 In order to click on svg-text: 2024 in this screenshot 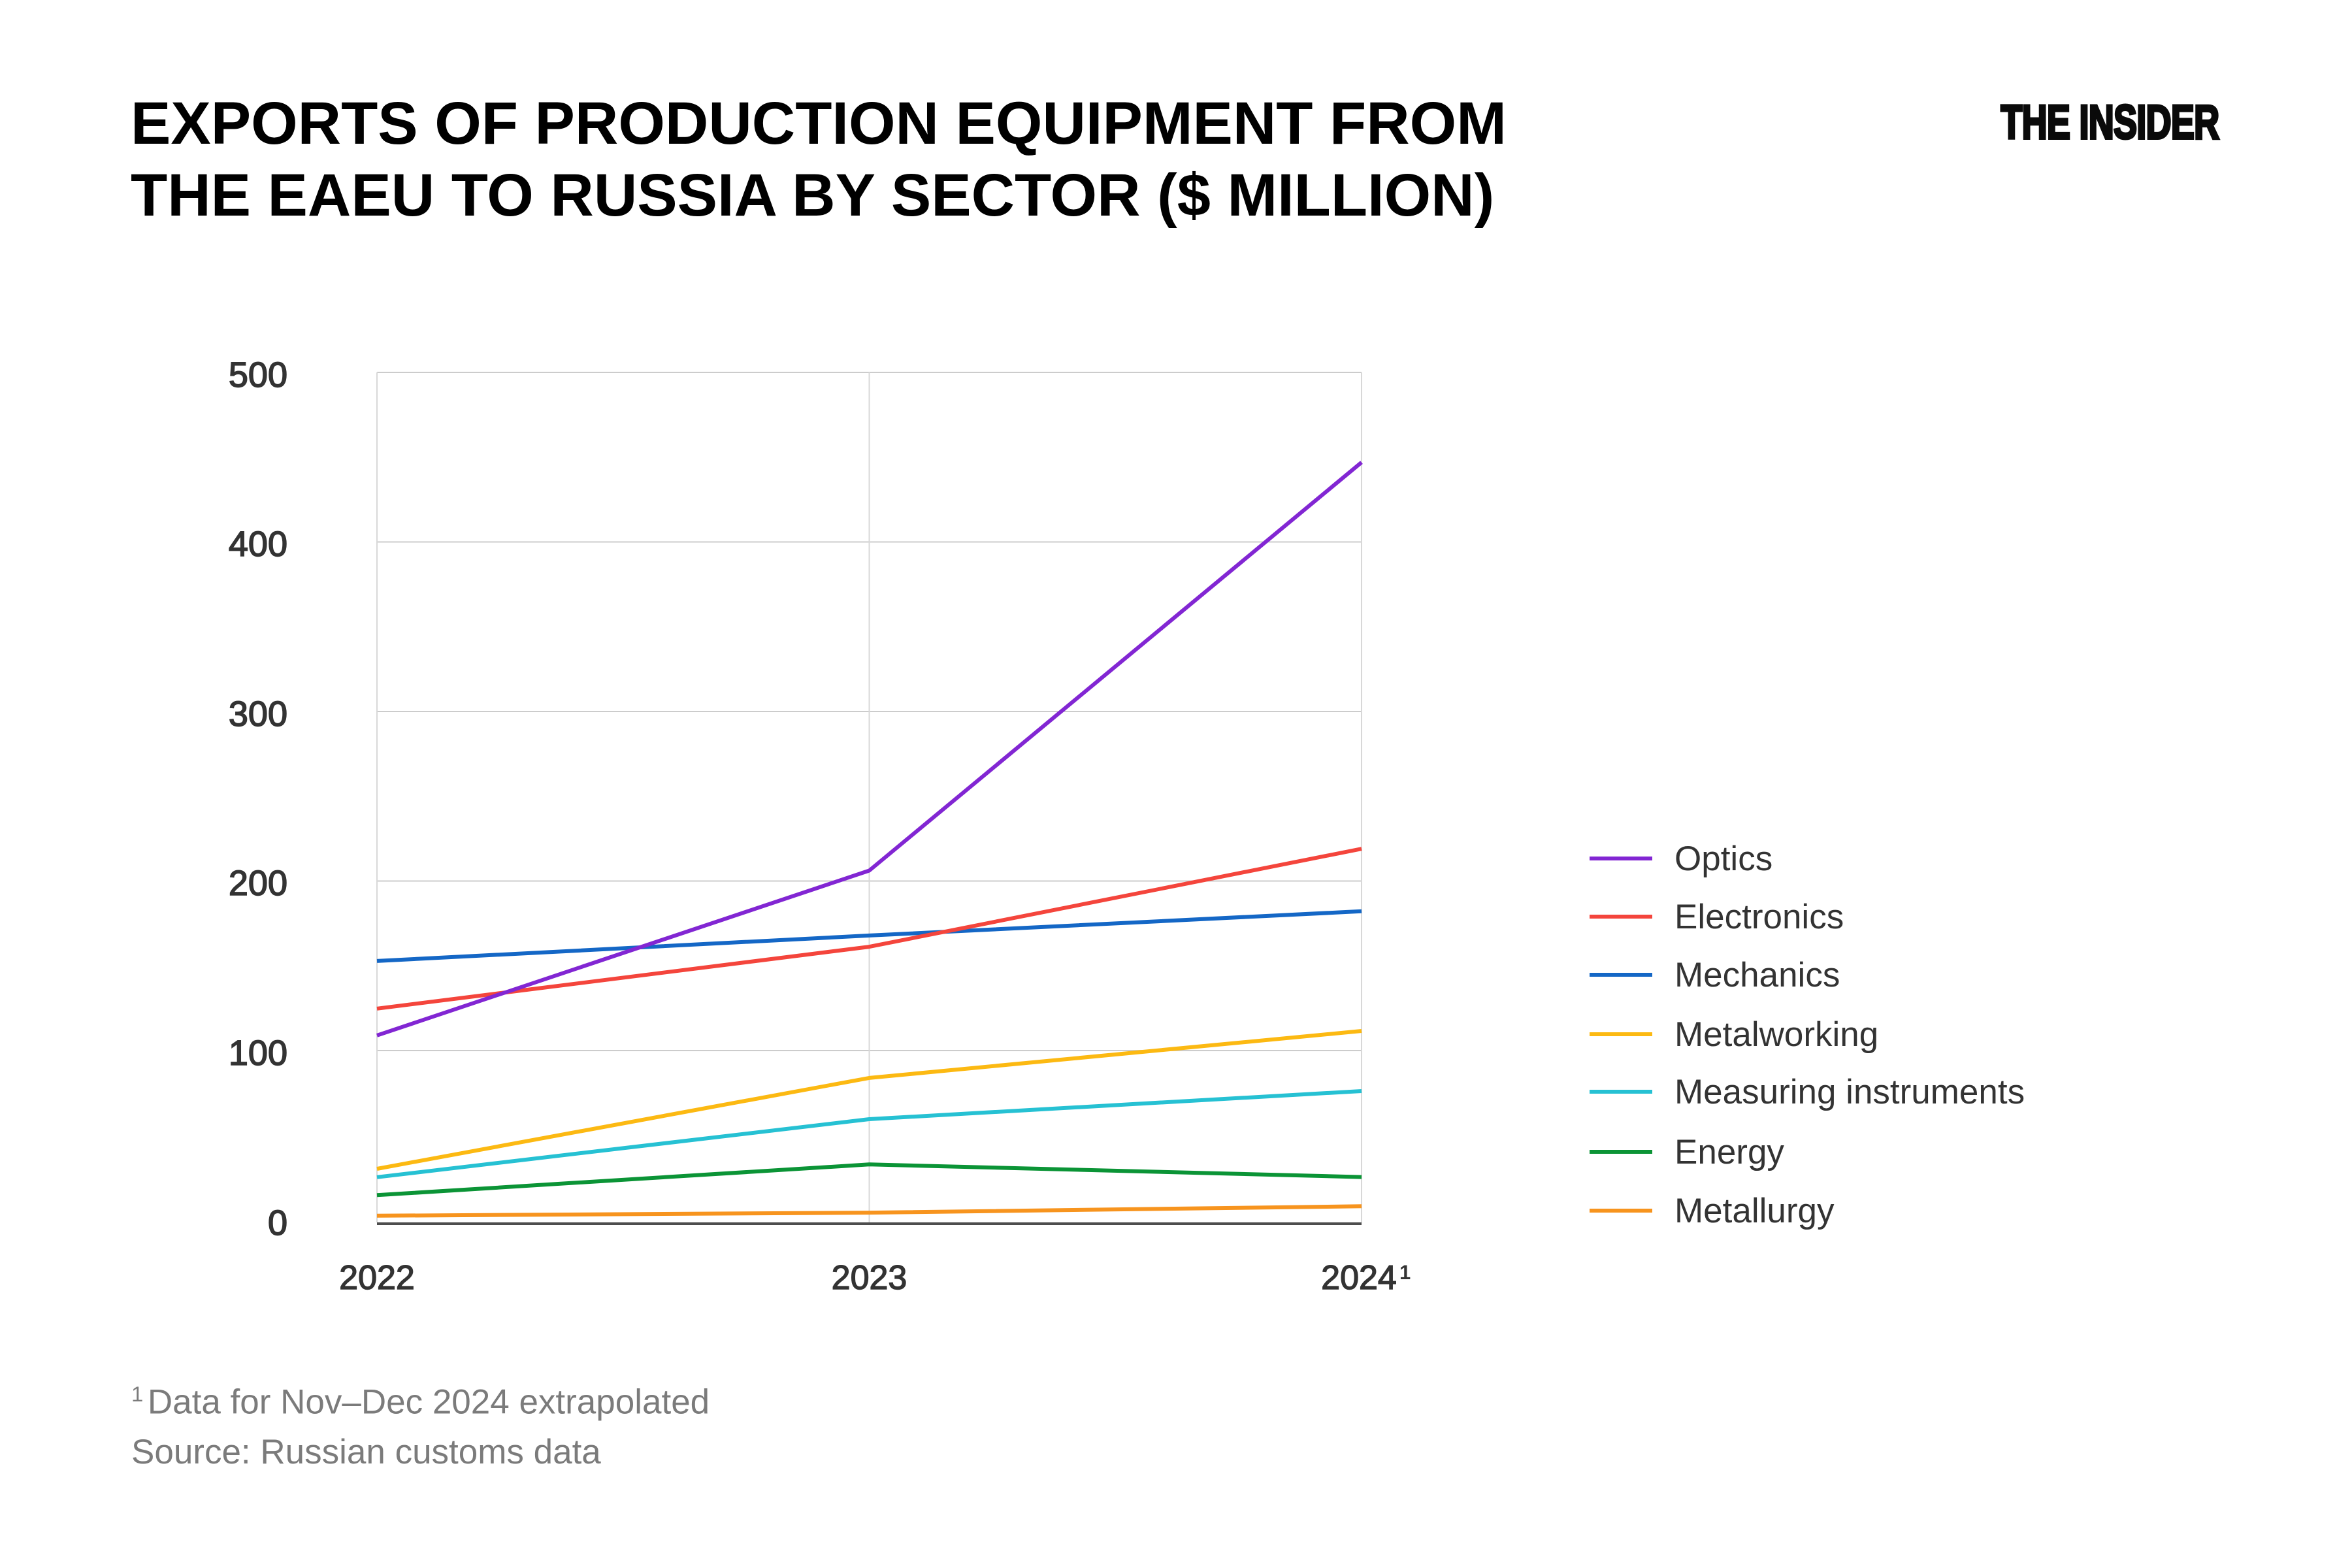, I will do `click(1359, 1278)`.